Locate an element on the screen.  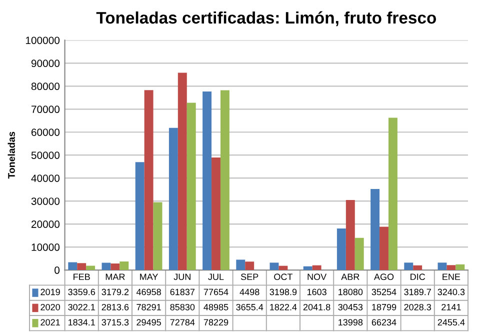
data-label: 29495 is located at coordinates (148, 322).